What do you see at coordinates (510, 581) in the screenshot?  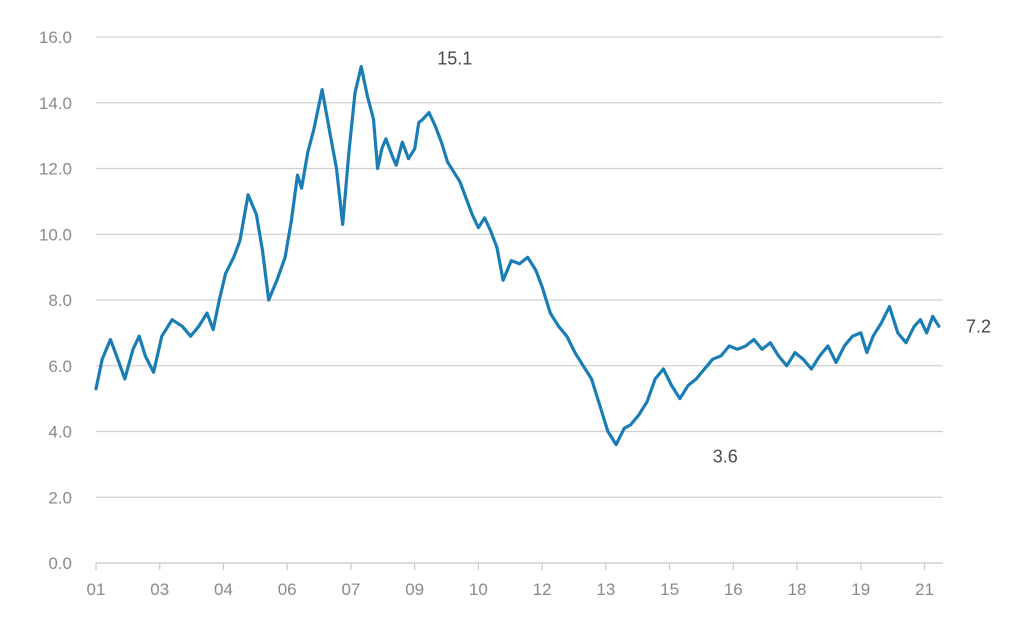 I see `x-axis-ticks: 01 03 04 06 07 09 10 12 13 15 16 18 19 21` at bounding box center [510, 581].